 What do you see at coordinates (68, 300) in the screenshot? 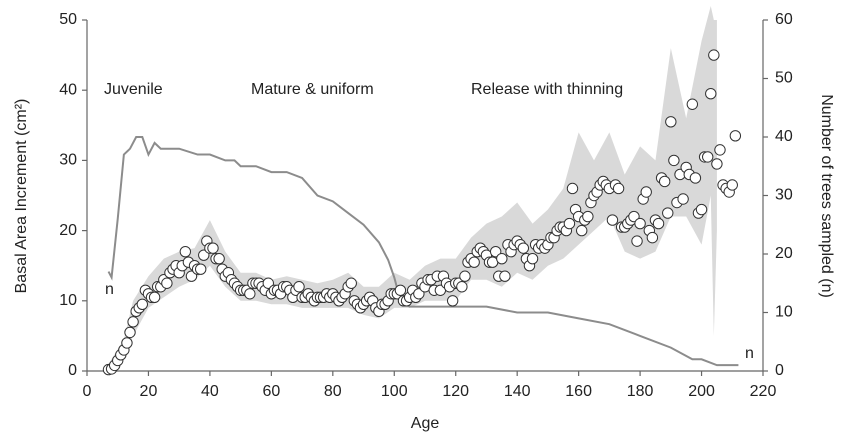
I see `y-tick-label: 10` at bounding box center [68, 300].